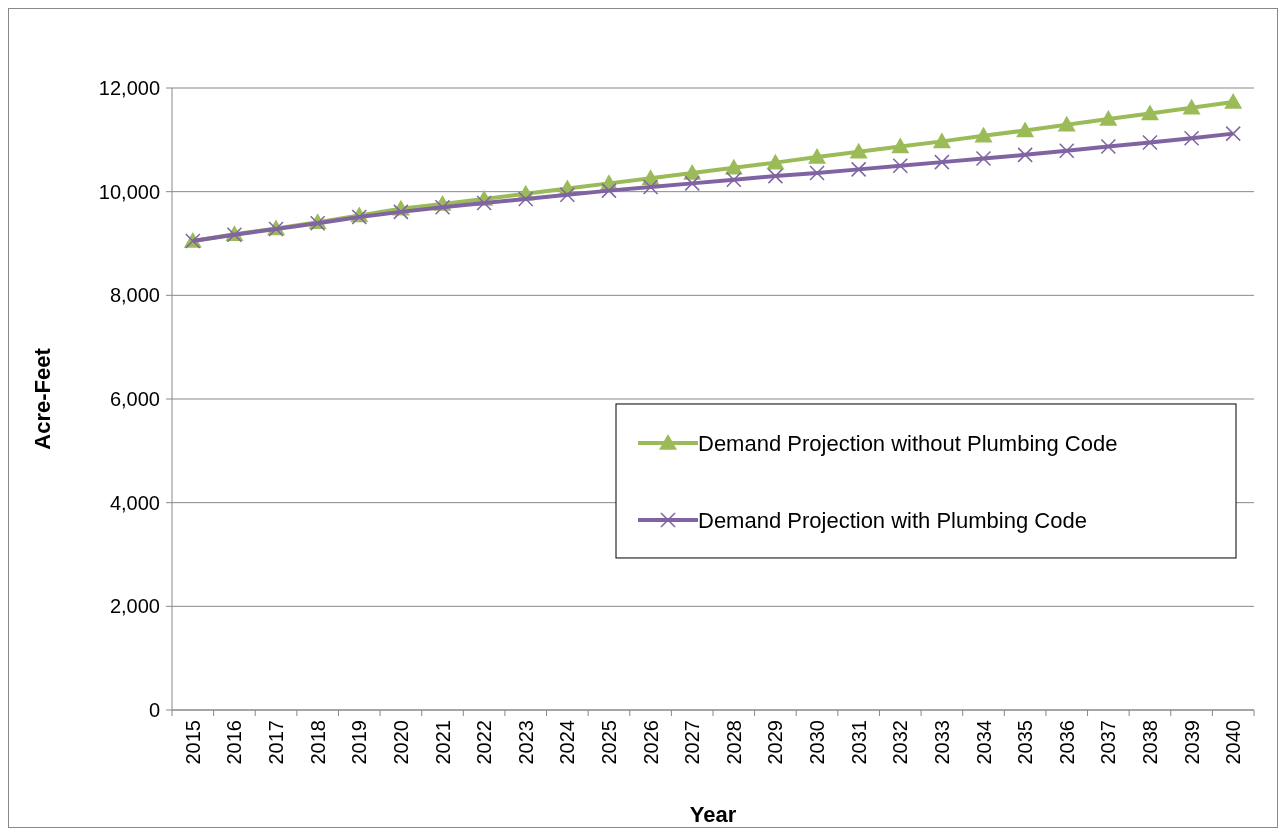 This screenshot has height=835, width=1286. I want to click on x-axis-title: Year, so click(713, 814).